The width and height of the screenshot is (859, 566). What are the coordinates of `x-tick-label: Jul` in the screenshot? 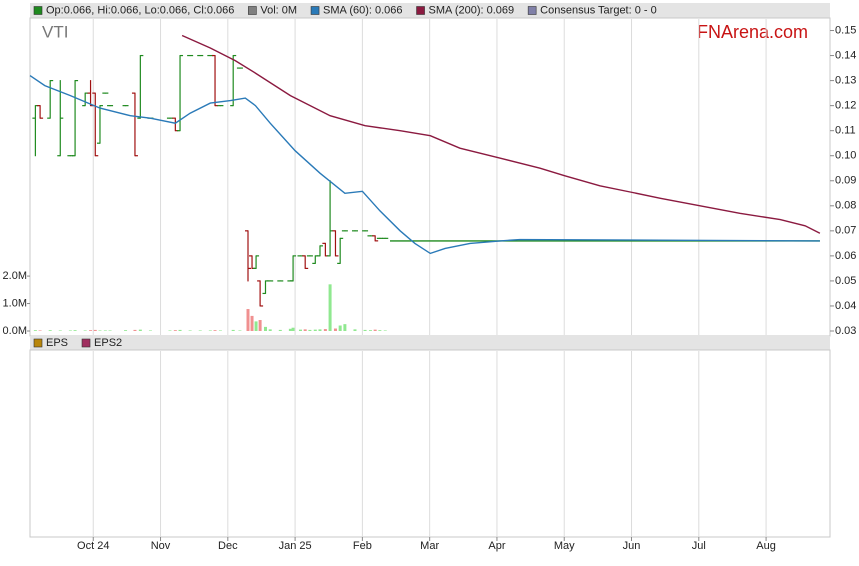 It's located at (699, 546).